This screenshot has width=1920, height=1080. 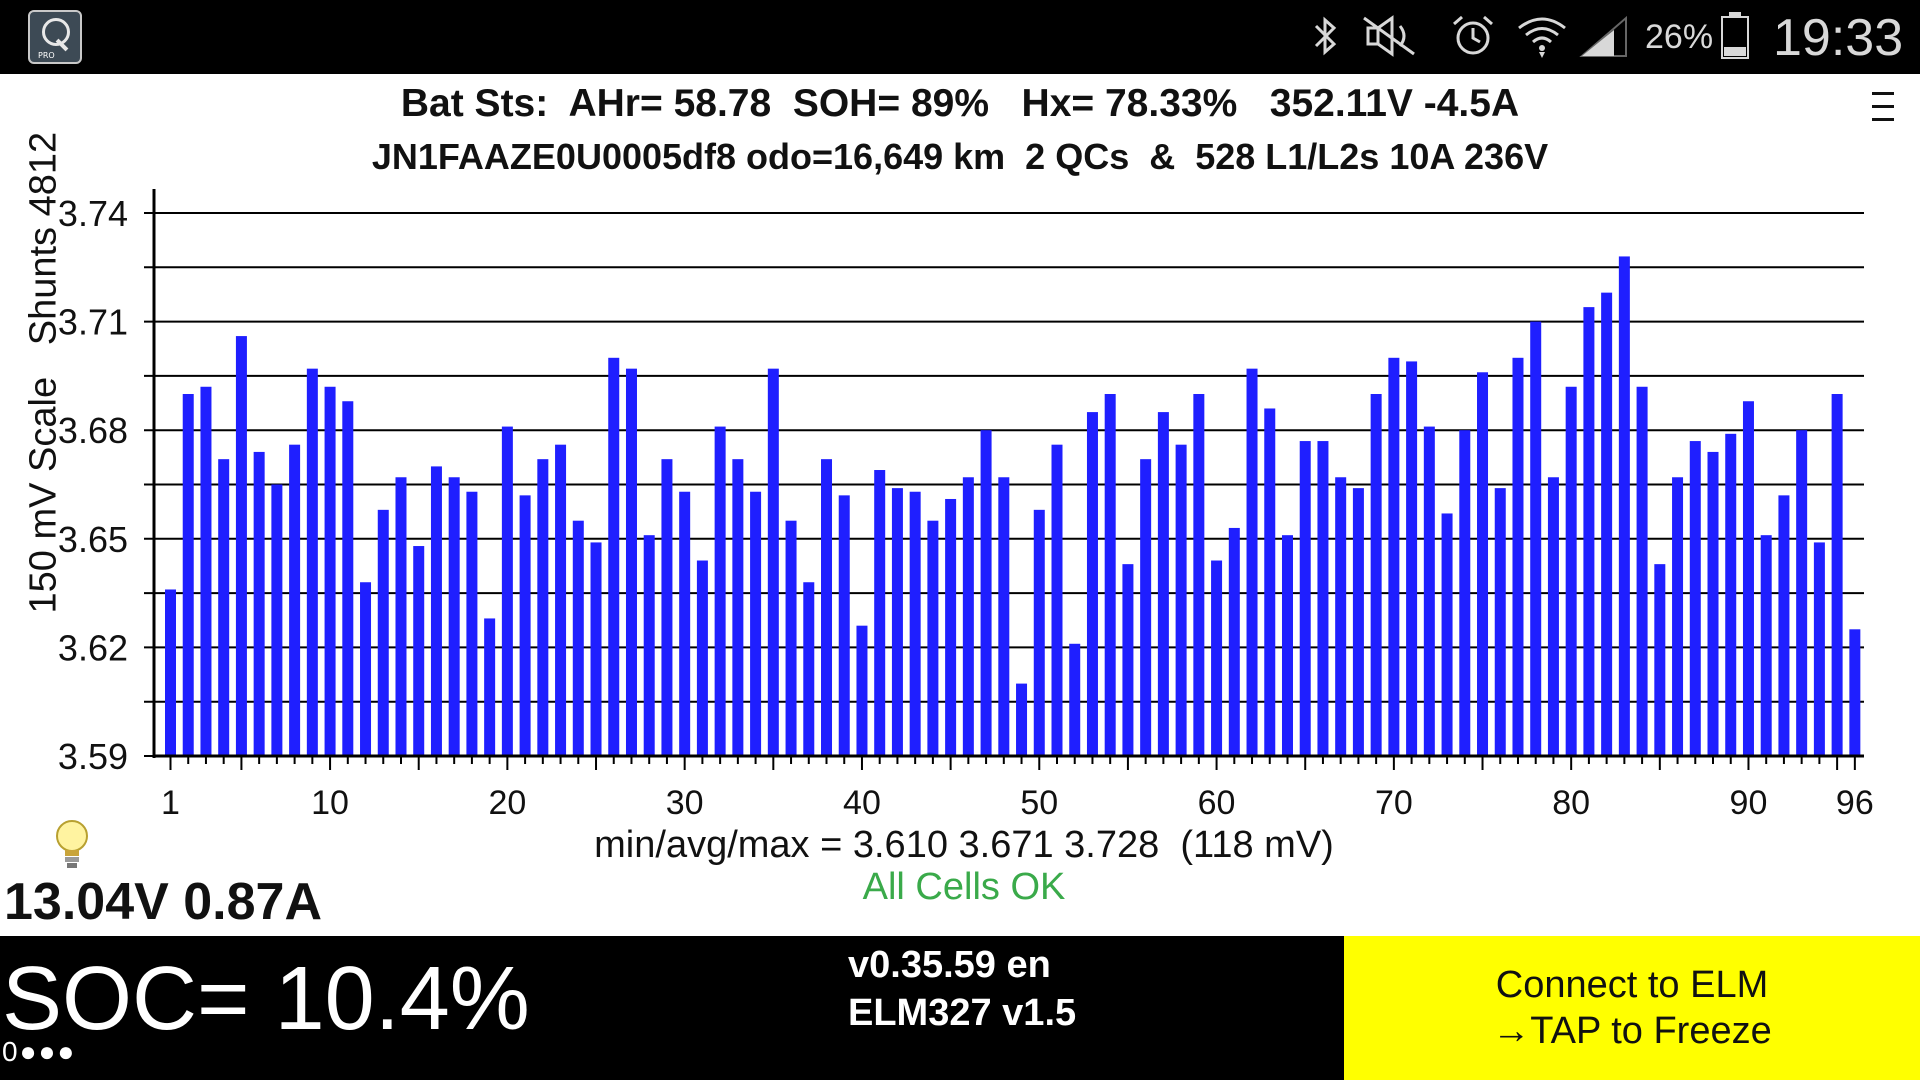 I want to click on wifi-icon, so click(x=1542, y=37).